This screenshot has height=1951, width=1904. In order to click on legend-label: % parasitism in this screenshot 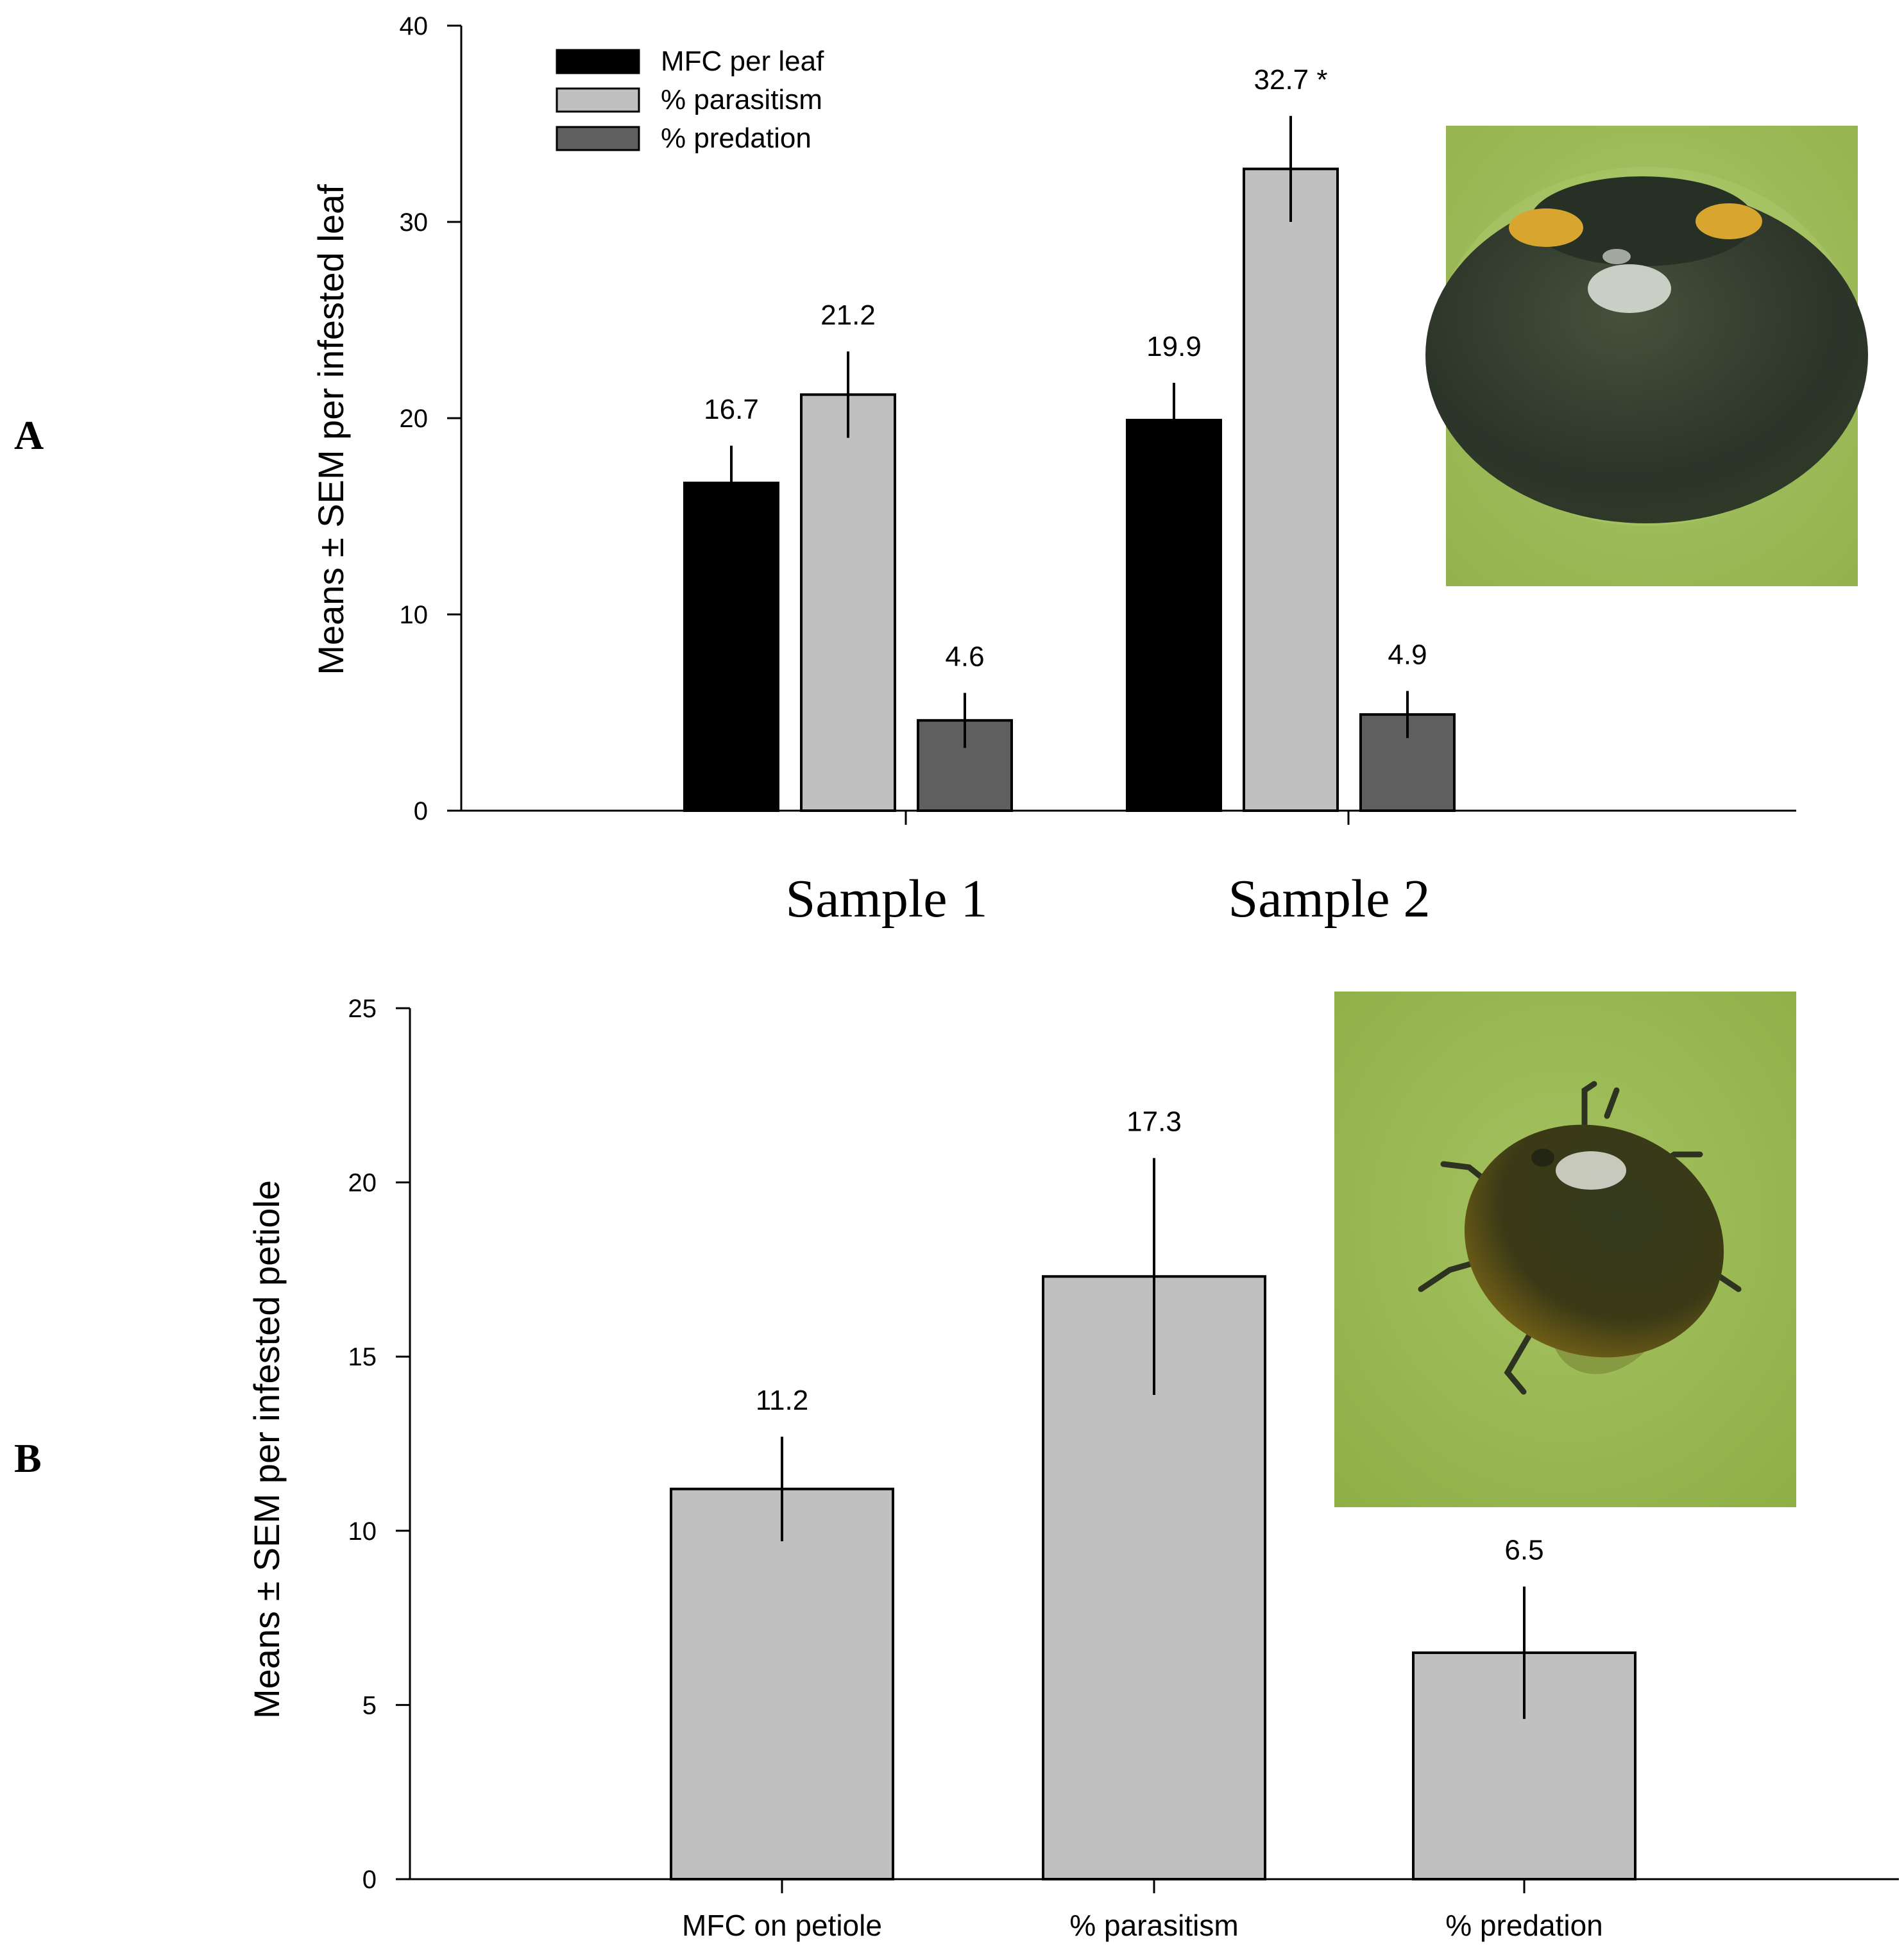, I will do `click(741, 99)`.